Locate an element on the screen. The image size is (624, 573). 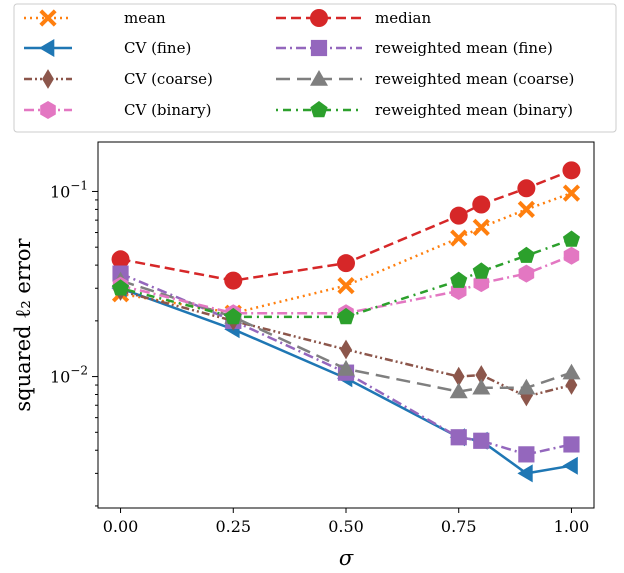
x-tick-label: 0.25 is located at coordinates (233, 526).